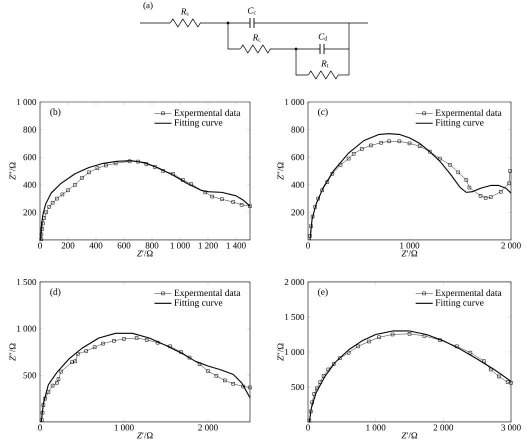 This screenshot has height=446, width=528. Describe the element at coordinates (152, 245) in the screenshot. I see `x-tick-label: 800` at that location.